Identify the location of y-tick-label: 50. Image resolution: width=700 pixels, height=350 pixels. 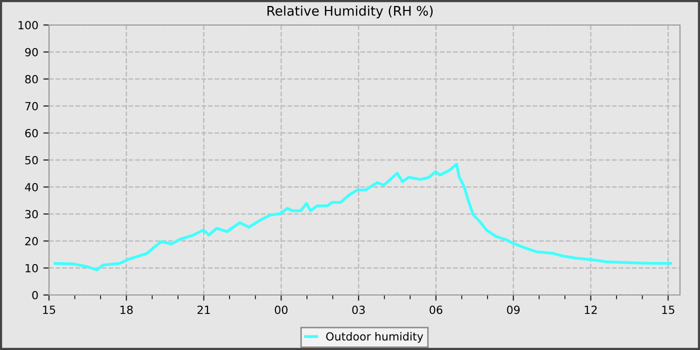
(31, 160).